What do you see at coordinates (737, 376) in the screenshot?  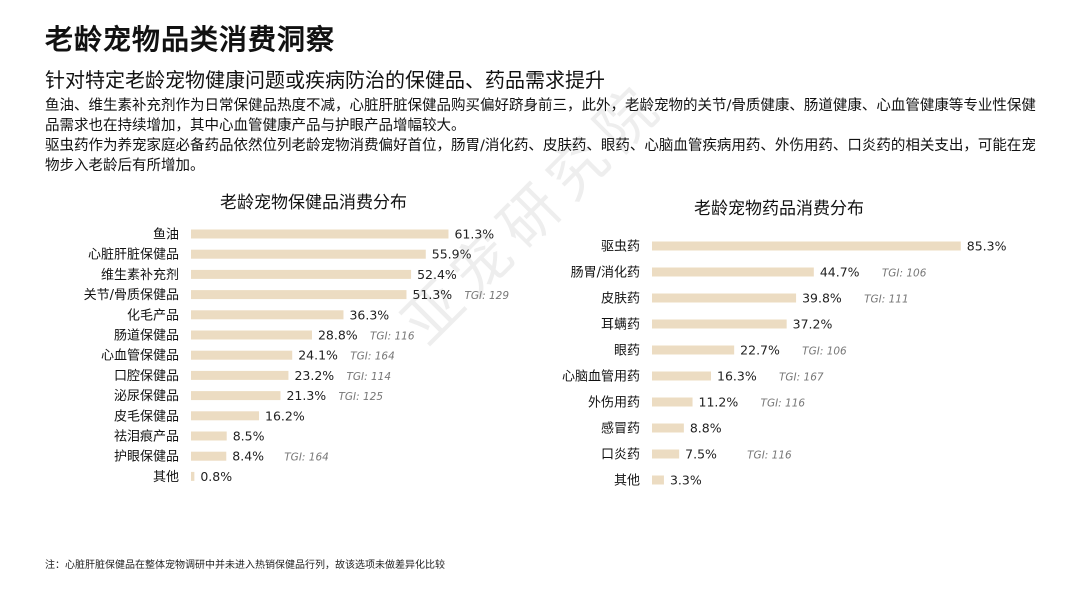 I see `medicine-value-label: 16.3%` at bounding box center [737, 376].